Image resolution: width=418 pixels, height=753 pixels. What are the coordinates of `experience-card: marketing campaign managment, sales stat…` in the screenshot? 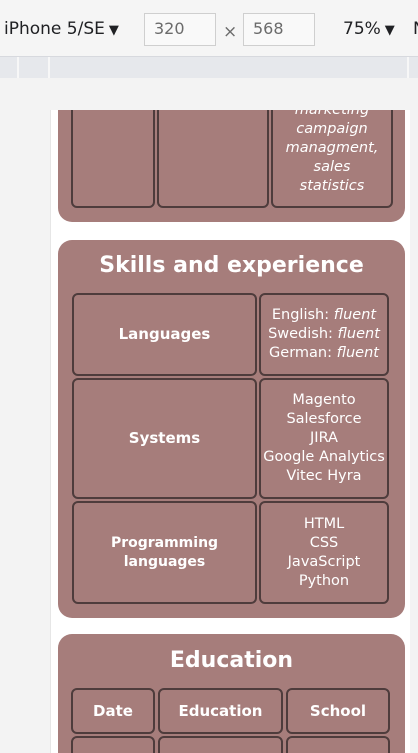 It's located at (231, 166).